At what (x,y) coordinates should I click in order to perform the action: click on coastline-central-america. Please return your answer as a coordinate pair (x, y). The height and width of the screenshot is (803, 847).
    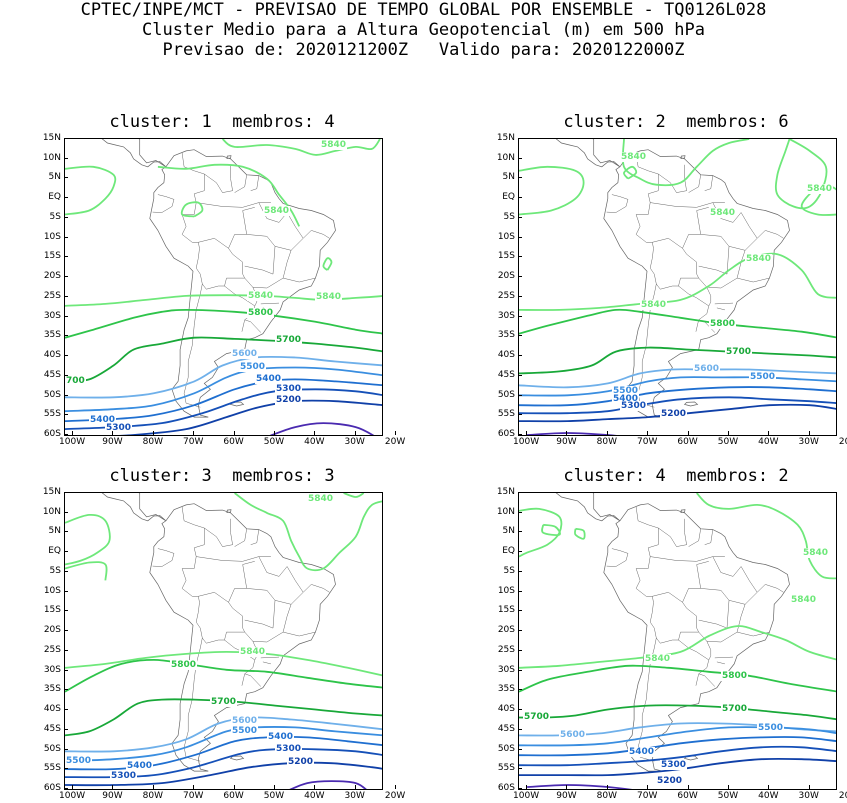
    Looking at the image, I should click on (134, 507).